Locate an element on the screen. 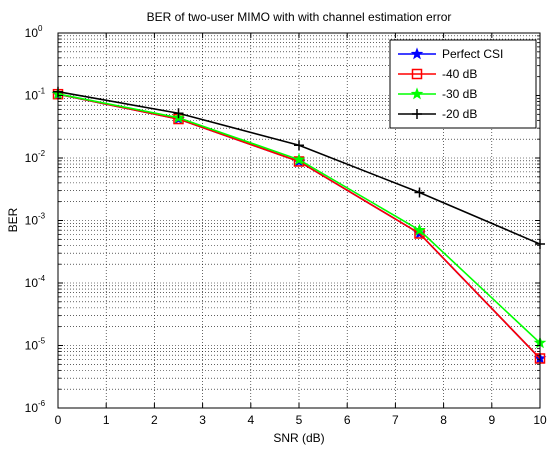 This screenshot has height=452, width=548. y-tick-exponent: -5 is located at coordinates (42, 341).